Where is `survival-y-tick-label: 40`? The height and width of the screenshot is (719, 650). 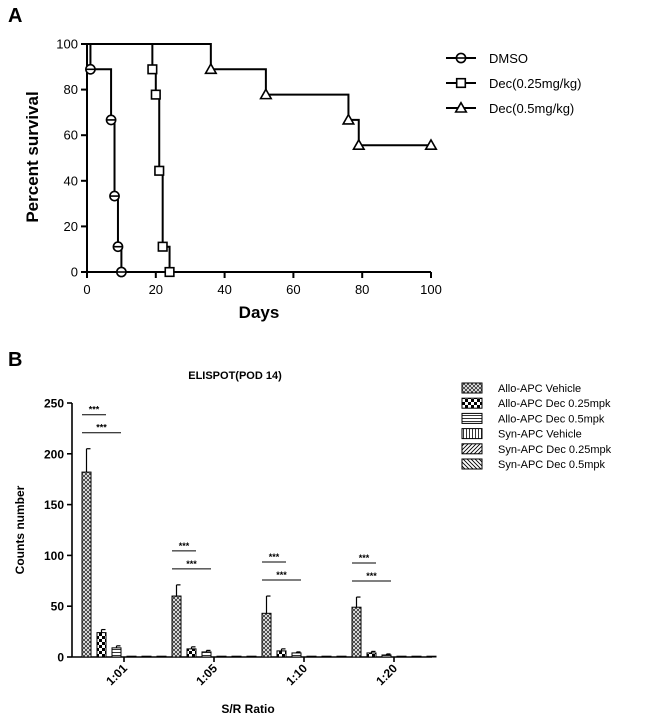
survival-y-tick-label: 40 is located at coordinates (71, 180).